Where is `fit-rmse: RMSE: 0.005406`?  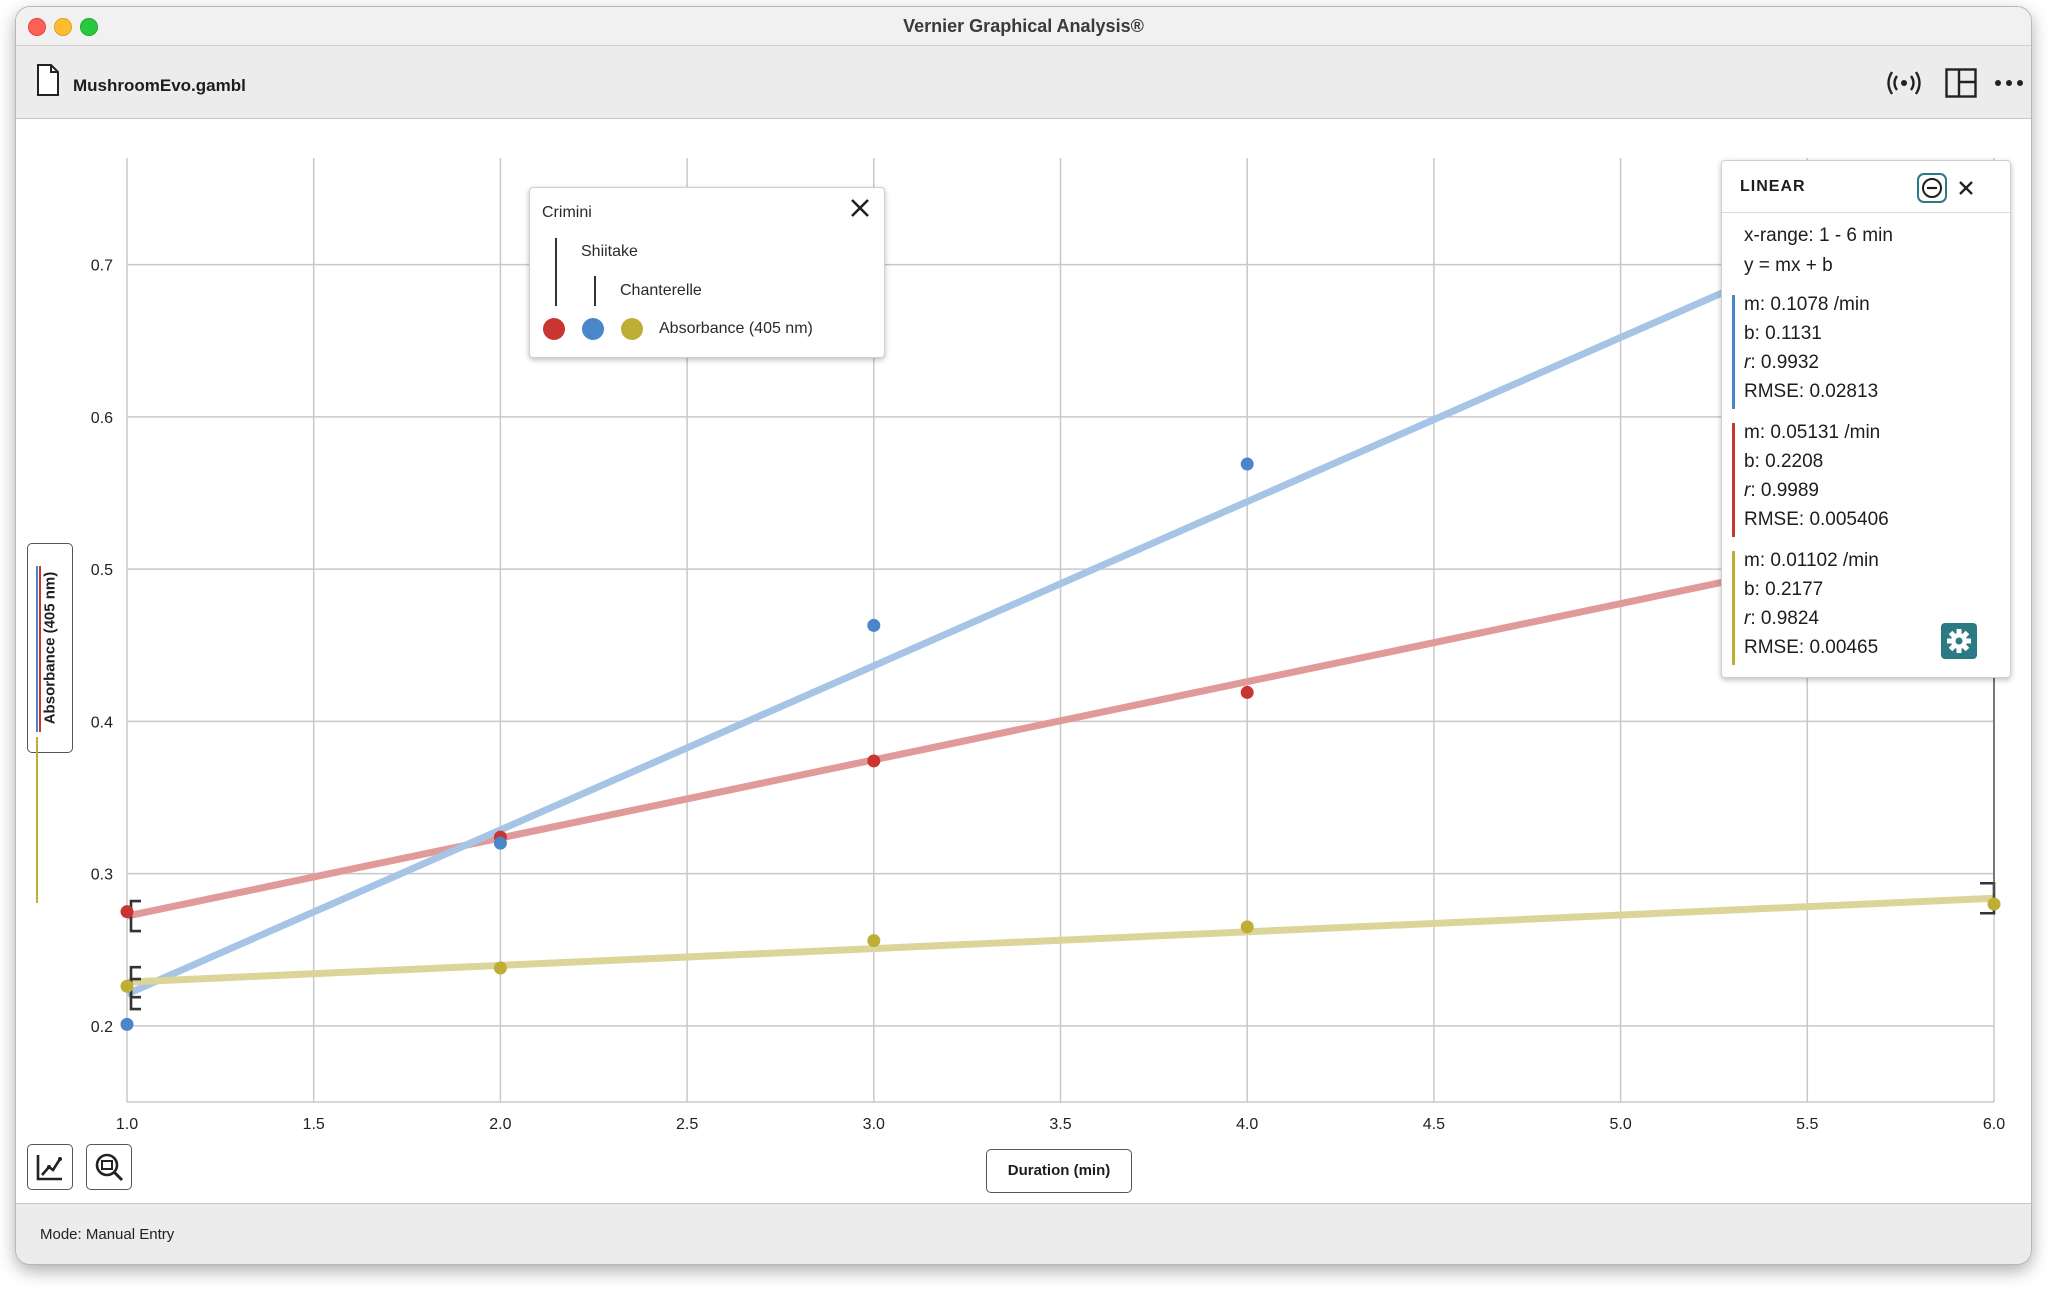
fit-rmse: RMSE: 0.005406 is located at coordinates (1816, 519).